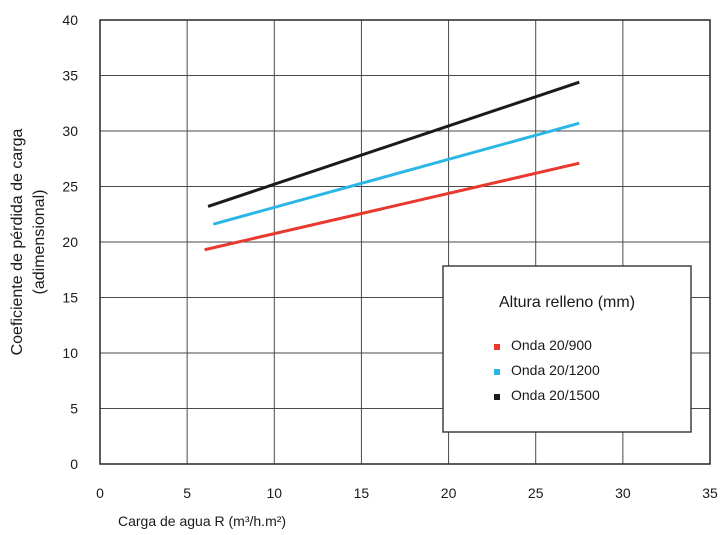 The width and height of the screenshot is (726, 535). Describe the element at coordinates (623, 493) in the screenshot. I see `x-tick-label: 30` at that location.